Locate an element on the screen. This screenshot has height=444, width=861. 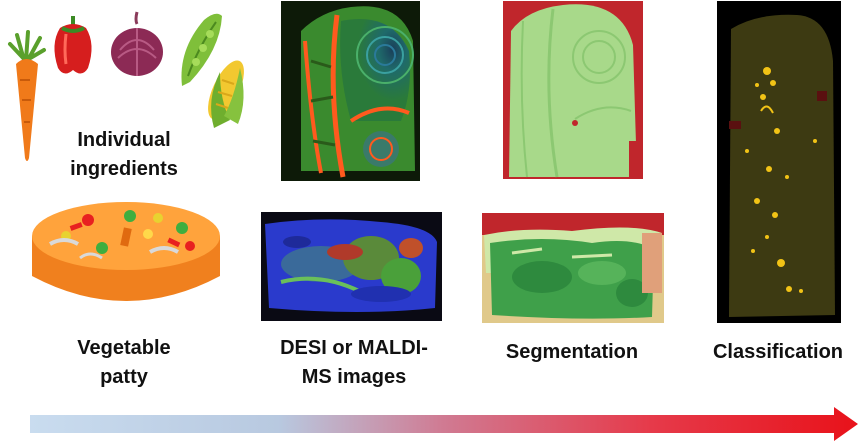
classification-image is located at coordinates (779, 162).